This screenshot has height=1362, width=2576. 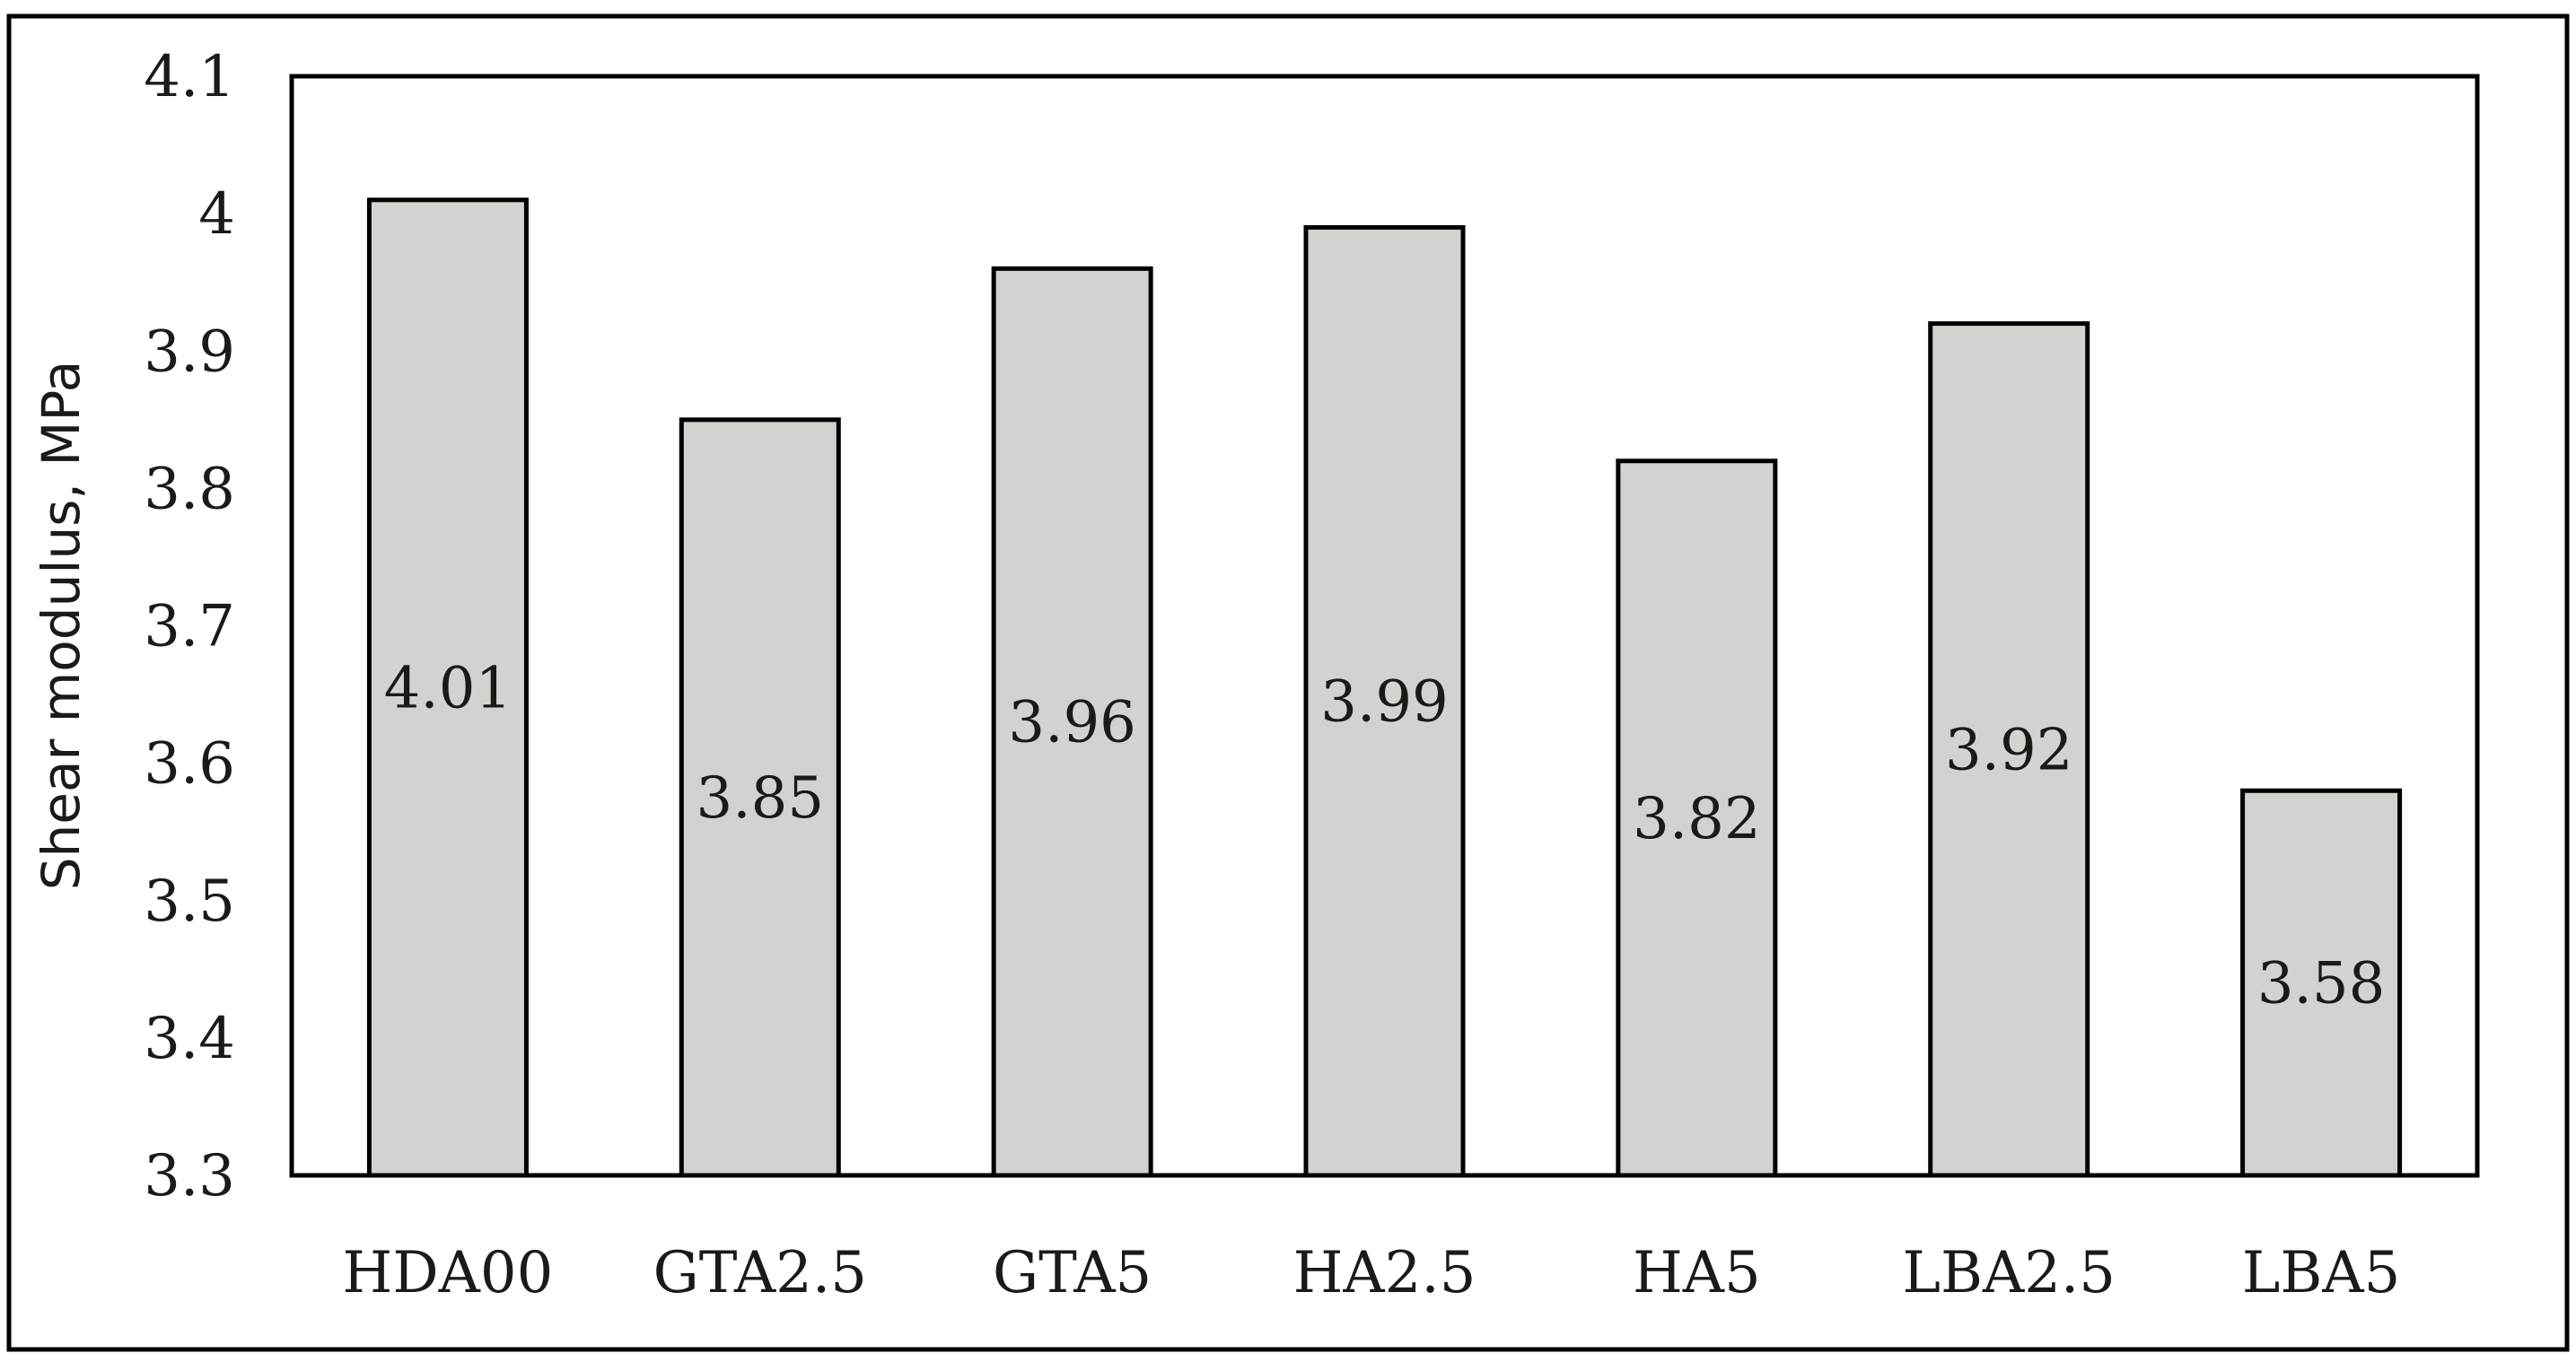 I want to click on y-tick-label-3-8: 3.8, so click(x=189, y=489).